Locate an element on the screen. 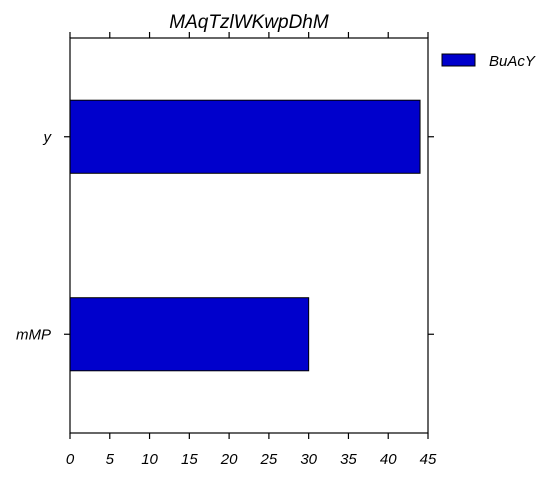  x-tick-label: 45 is located at coordinates (428, 459).